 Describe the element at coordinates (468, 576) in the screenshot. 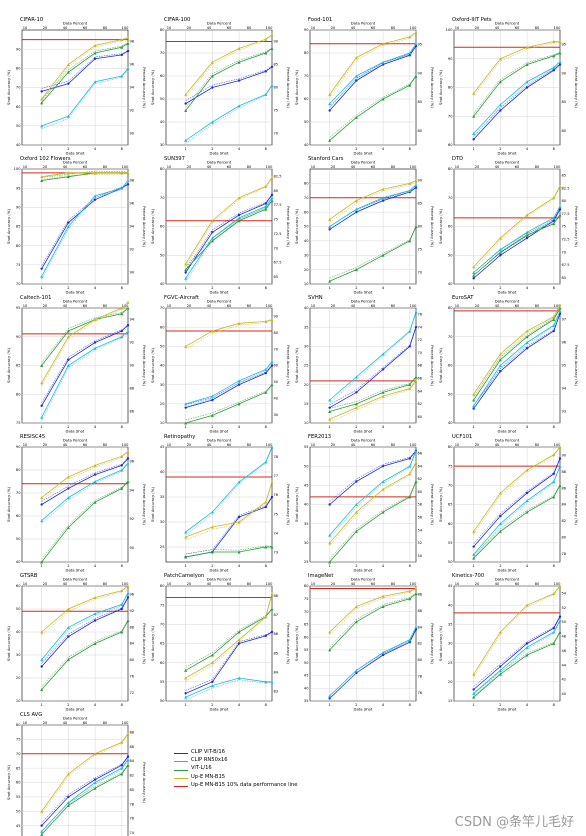

I see `panel-title: Kinetics-700` at that location.